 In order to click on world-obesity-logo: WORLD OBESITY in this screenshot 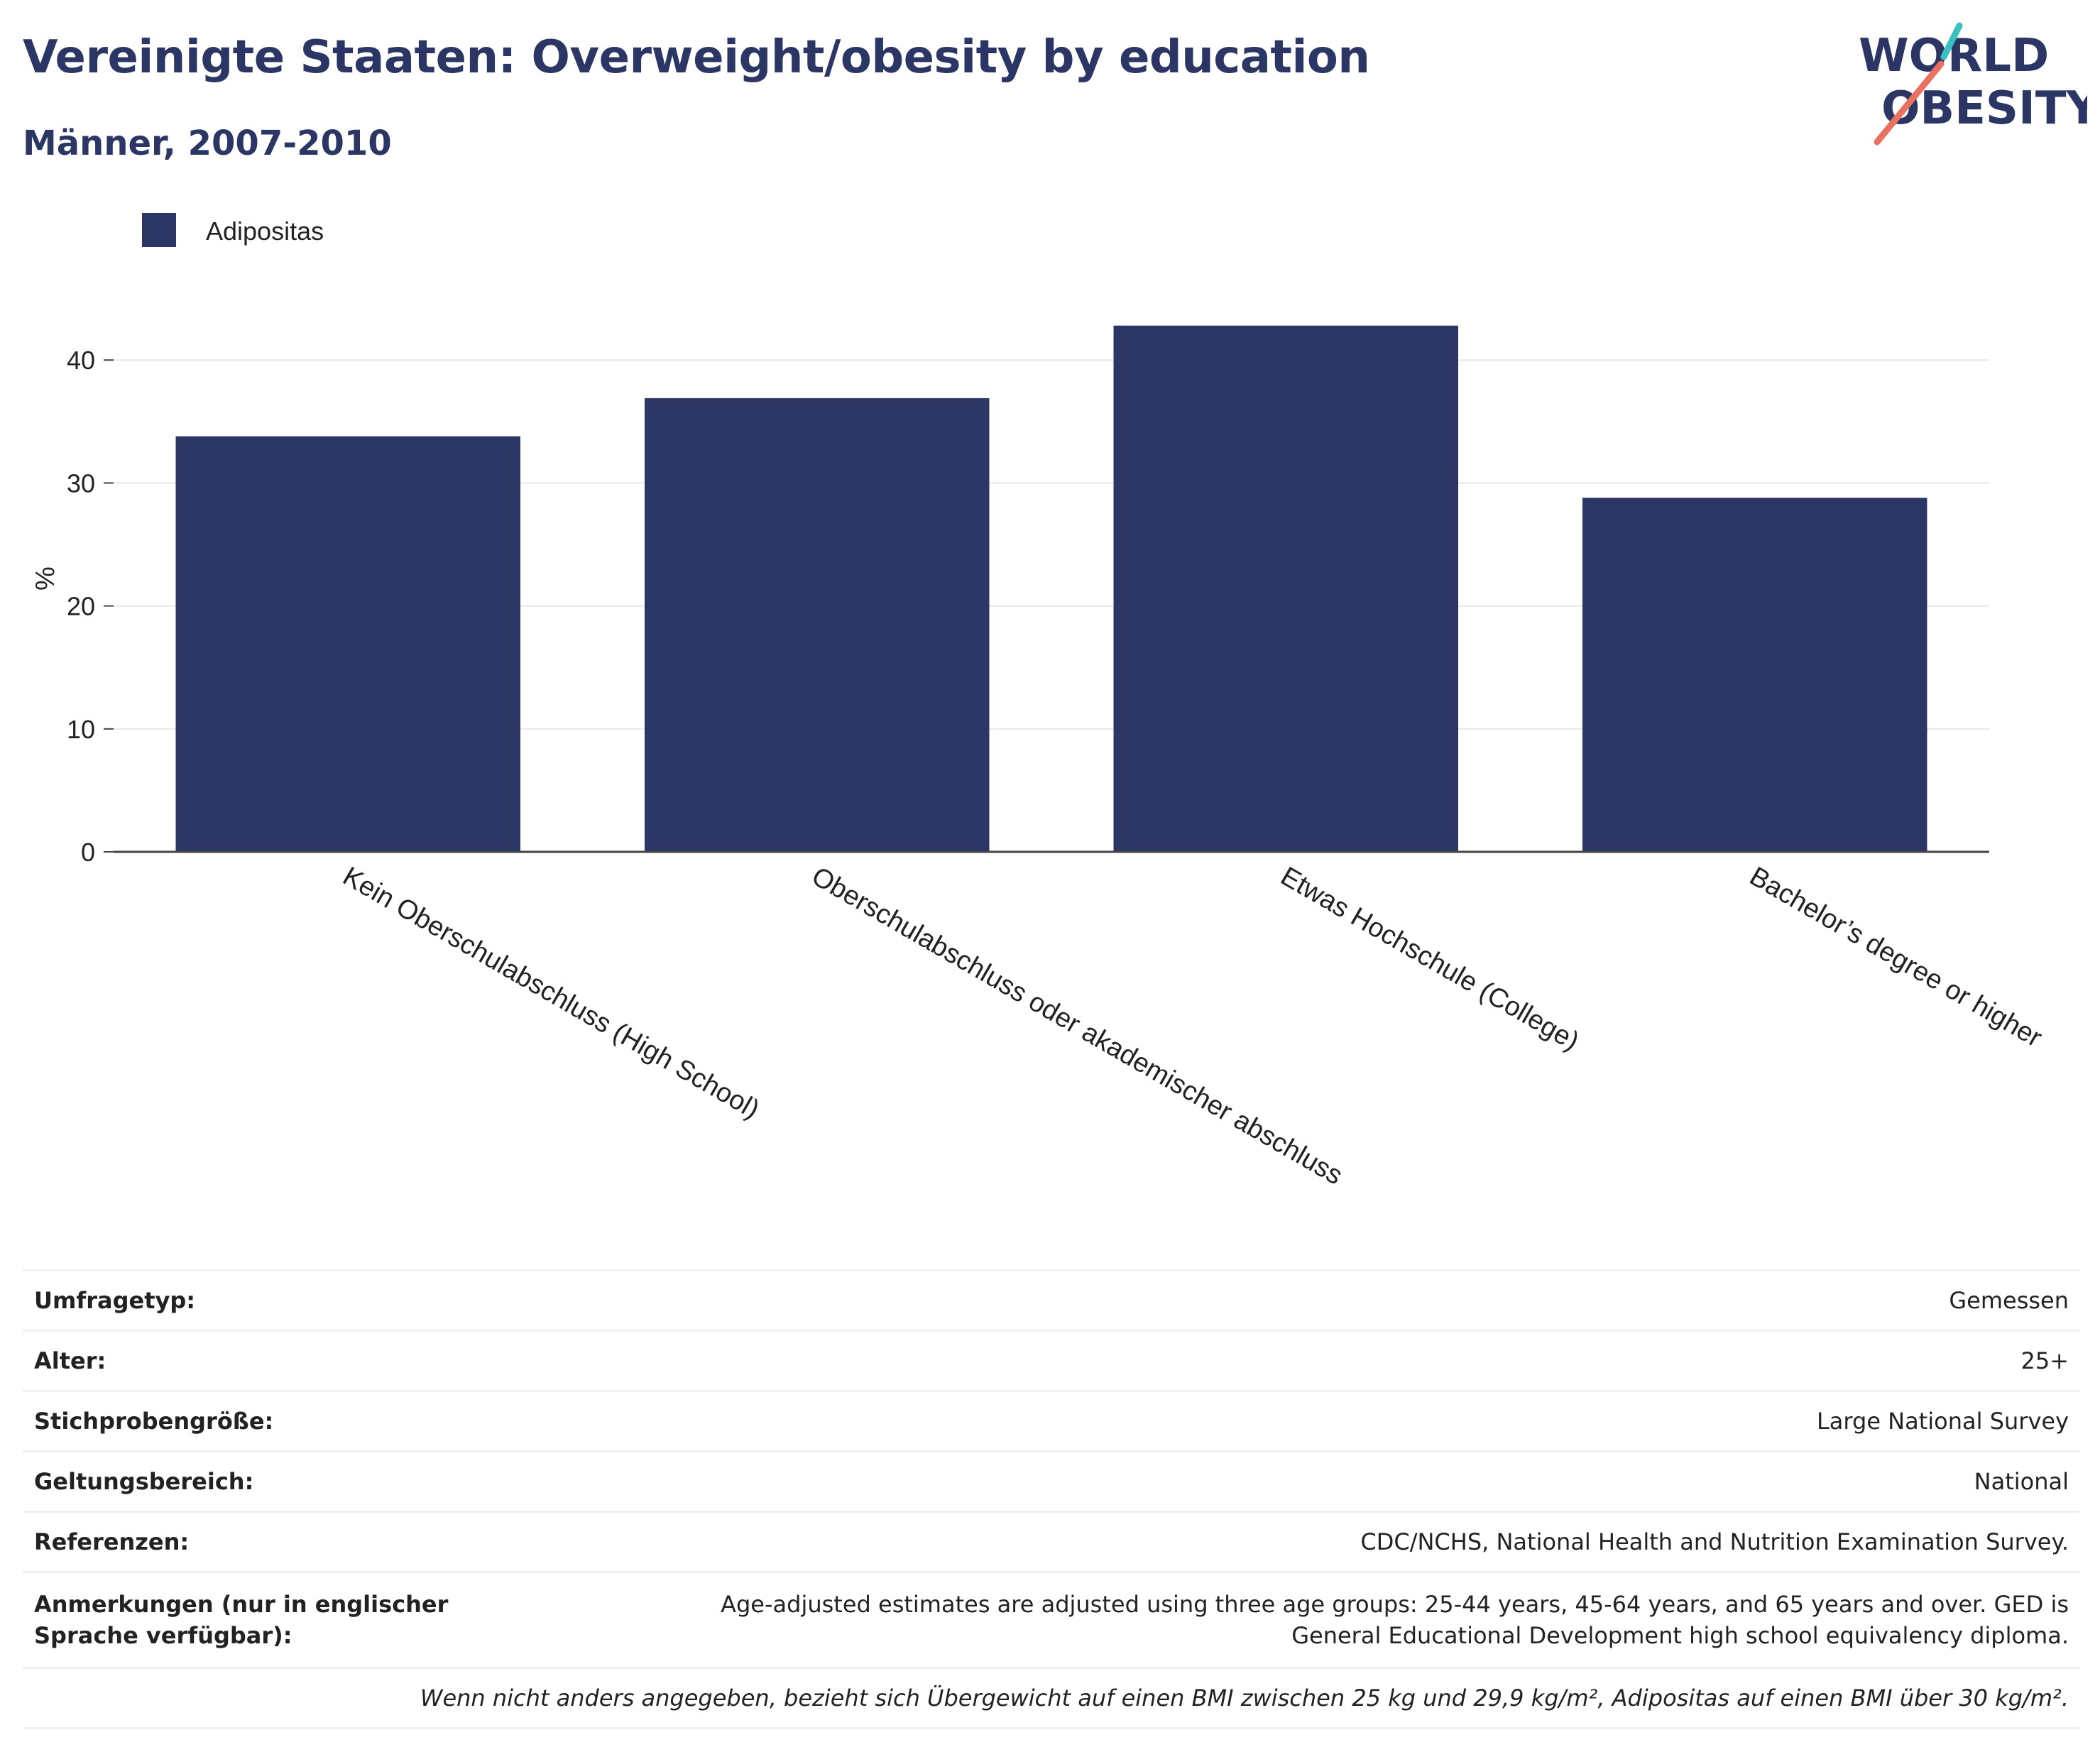, I will do `click(1973, 84)`.